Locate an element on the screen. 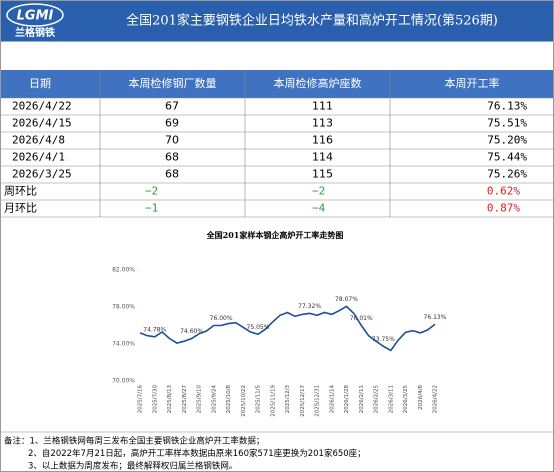  logo-text: LGMI is located at coordinates (35, 16).